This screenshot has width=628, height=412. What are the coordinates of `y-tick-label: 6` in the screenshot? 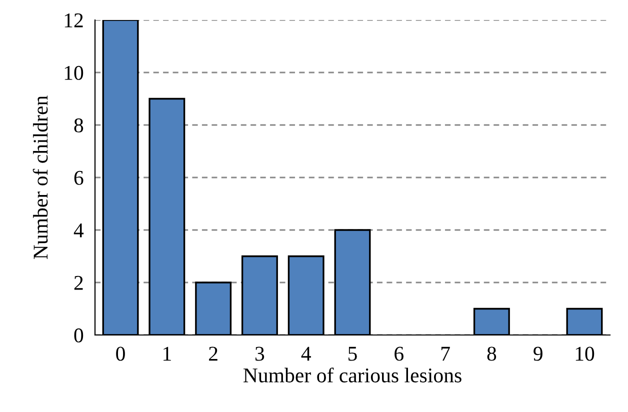 It's located at (79, 177).